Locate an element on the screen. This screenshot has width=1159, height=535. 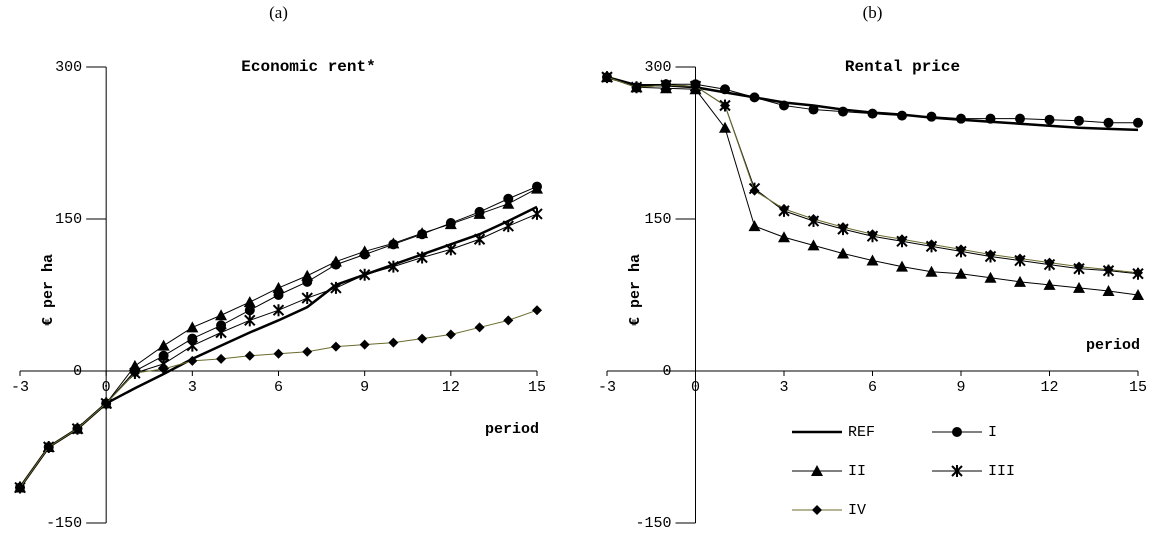
x-axis-label: period is located at coordinates (512, 429).